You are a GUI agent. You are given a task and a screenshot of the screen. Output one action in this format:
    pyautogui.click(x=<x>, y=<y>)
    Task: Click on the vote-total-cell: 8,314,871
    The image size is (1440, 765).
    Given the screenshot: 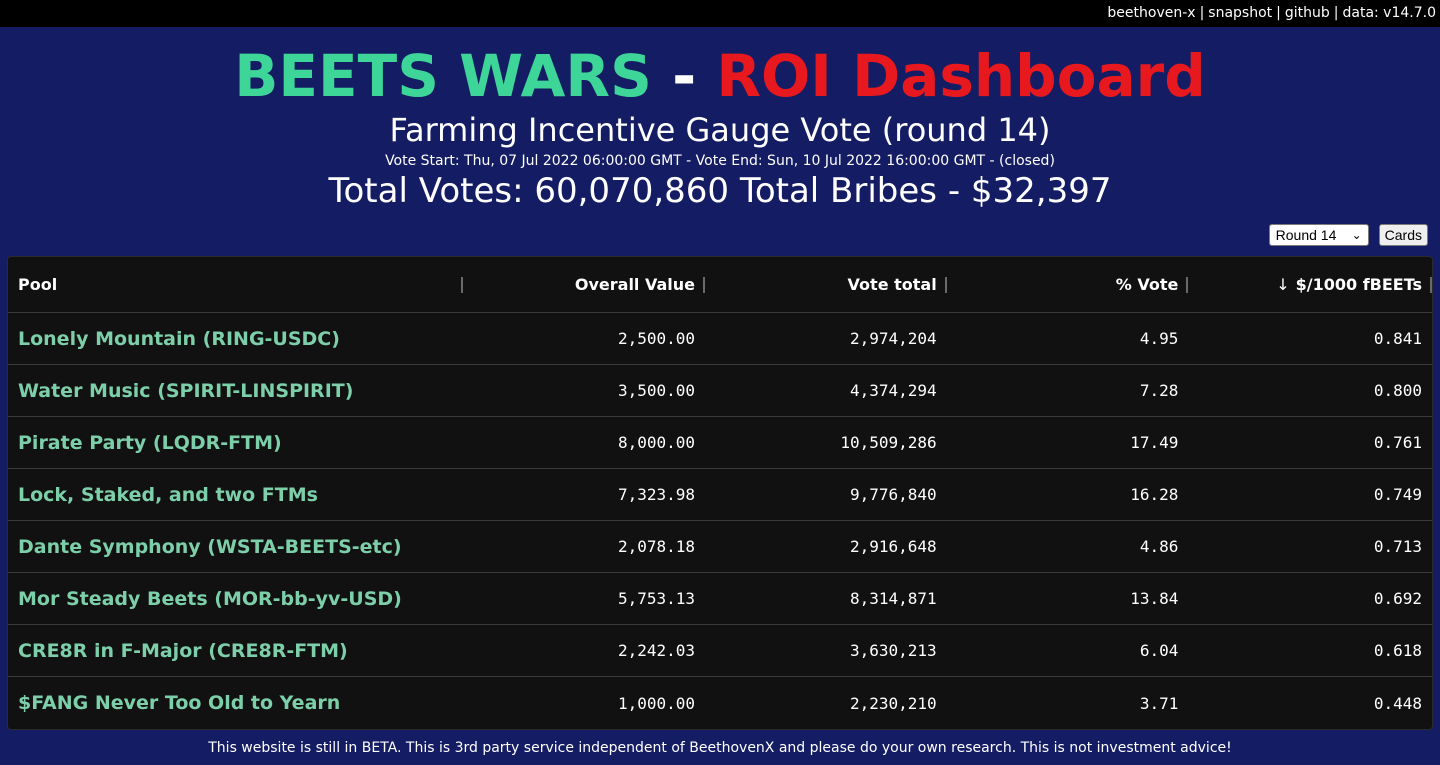 What is the action you would take?
    pyautogui.click(x=893, y=598)
    